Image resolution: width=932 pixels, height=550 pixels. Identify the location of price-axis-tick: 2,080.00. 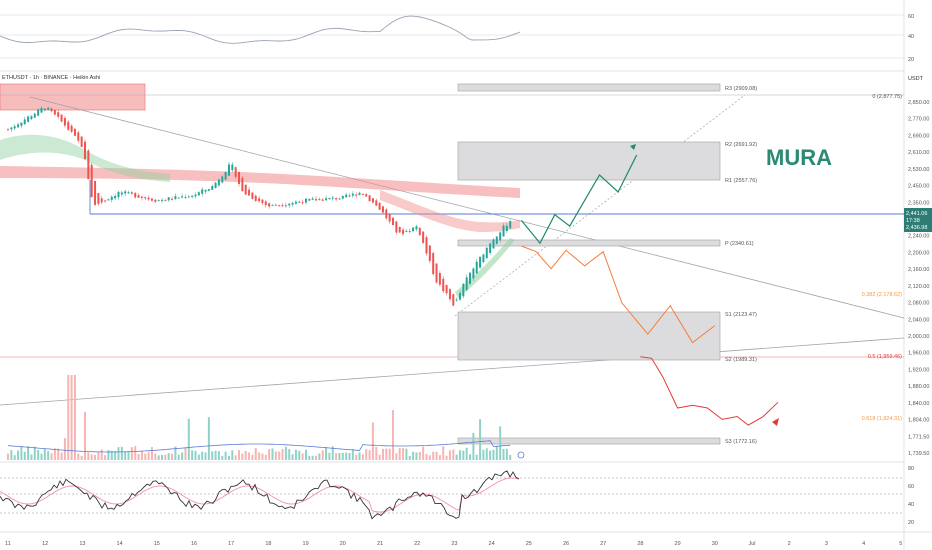
(918, 304).